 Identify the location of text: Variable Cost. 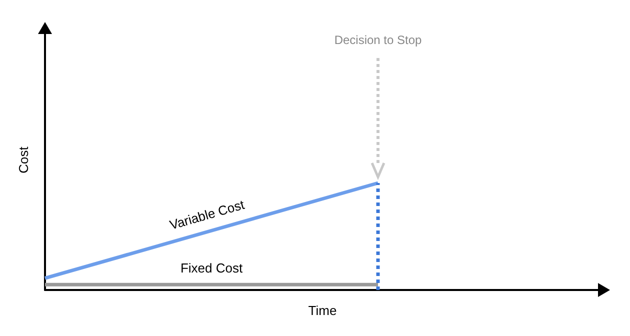
(207, 214).